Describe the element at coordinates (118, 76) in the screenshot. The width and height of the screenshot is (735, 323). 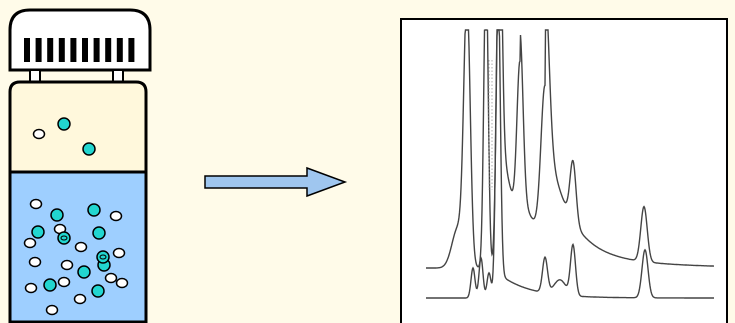
I see `vial-neck-right` at that location.